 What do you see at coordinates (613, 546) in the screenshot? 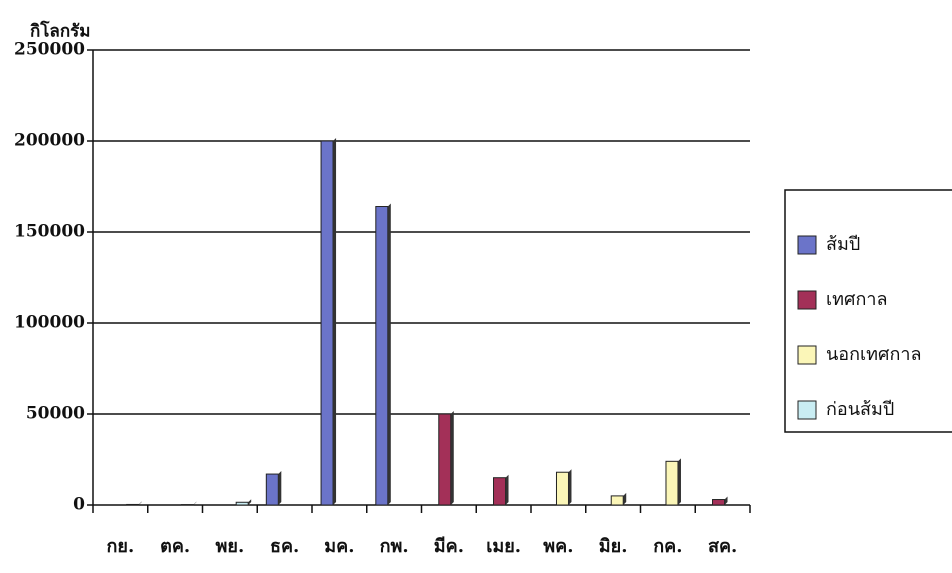
I see `x-tick-label: มิย.` at bounding box center [613, 546].